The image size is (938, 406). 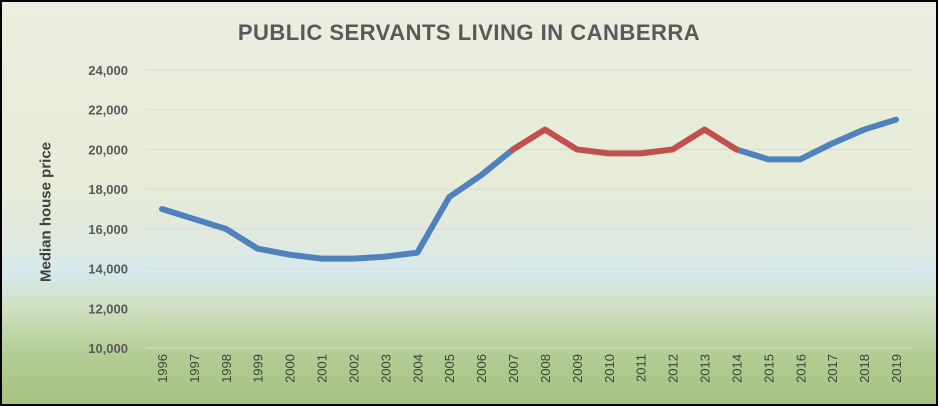 I want to click on x-tick-label: 2008, so click(x=545, y=368).